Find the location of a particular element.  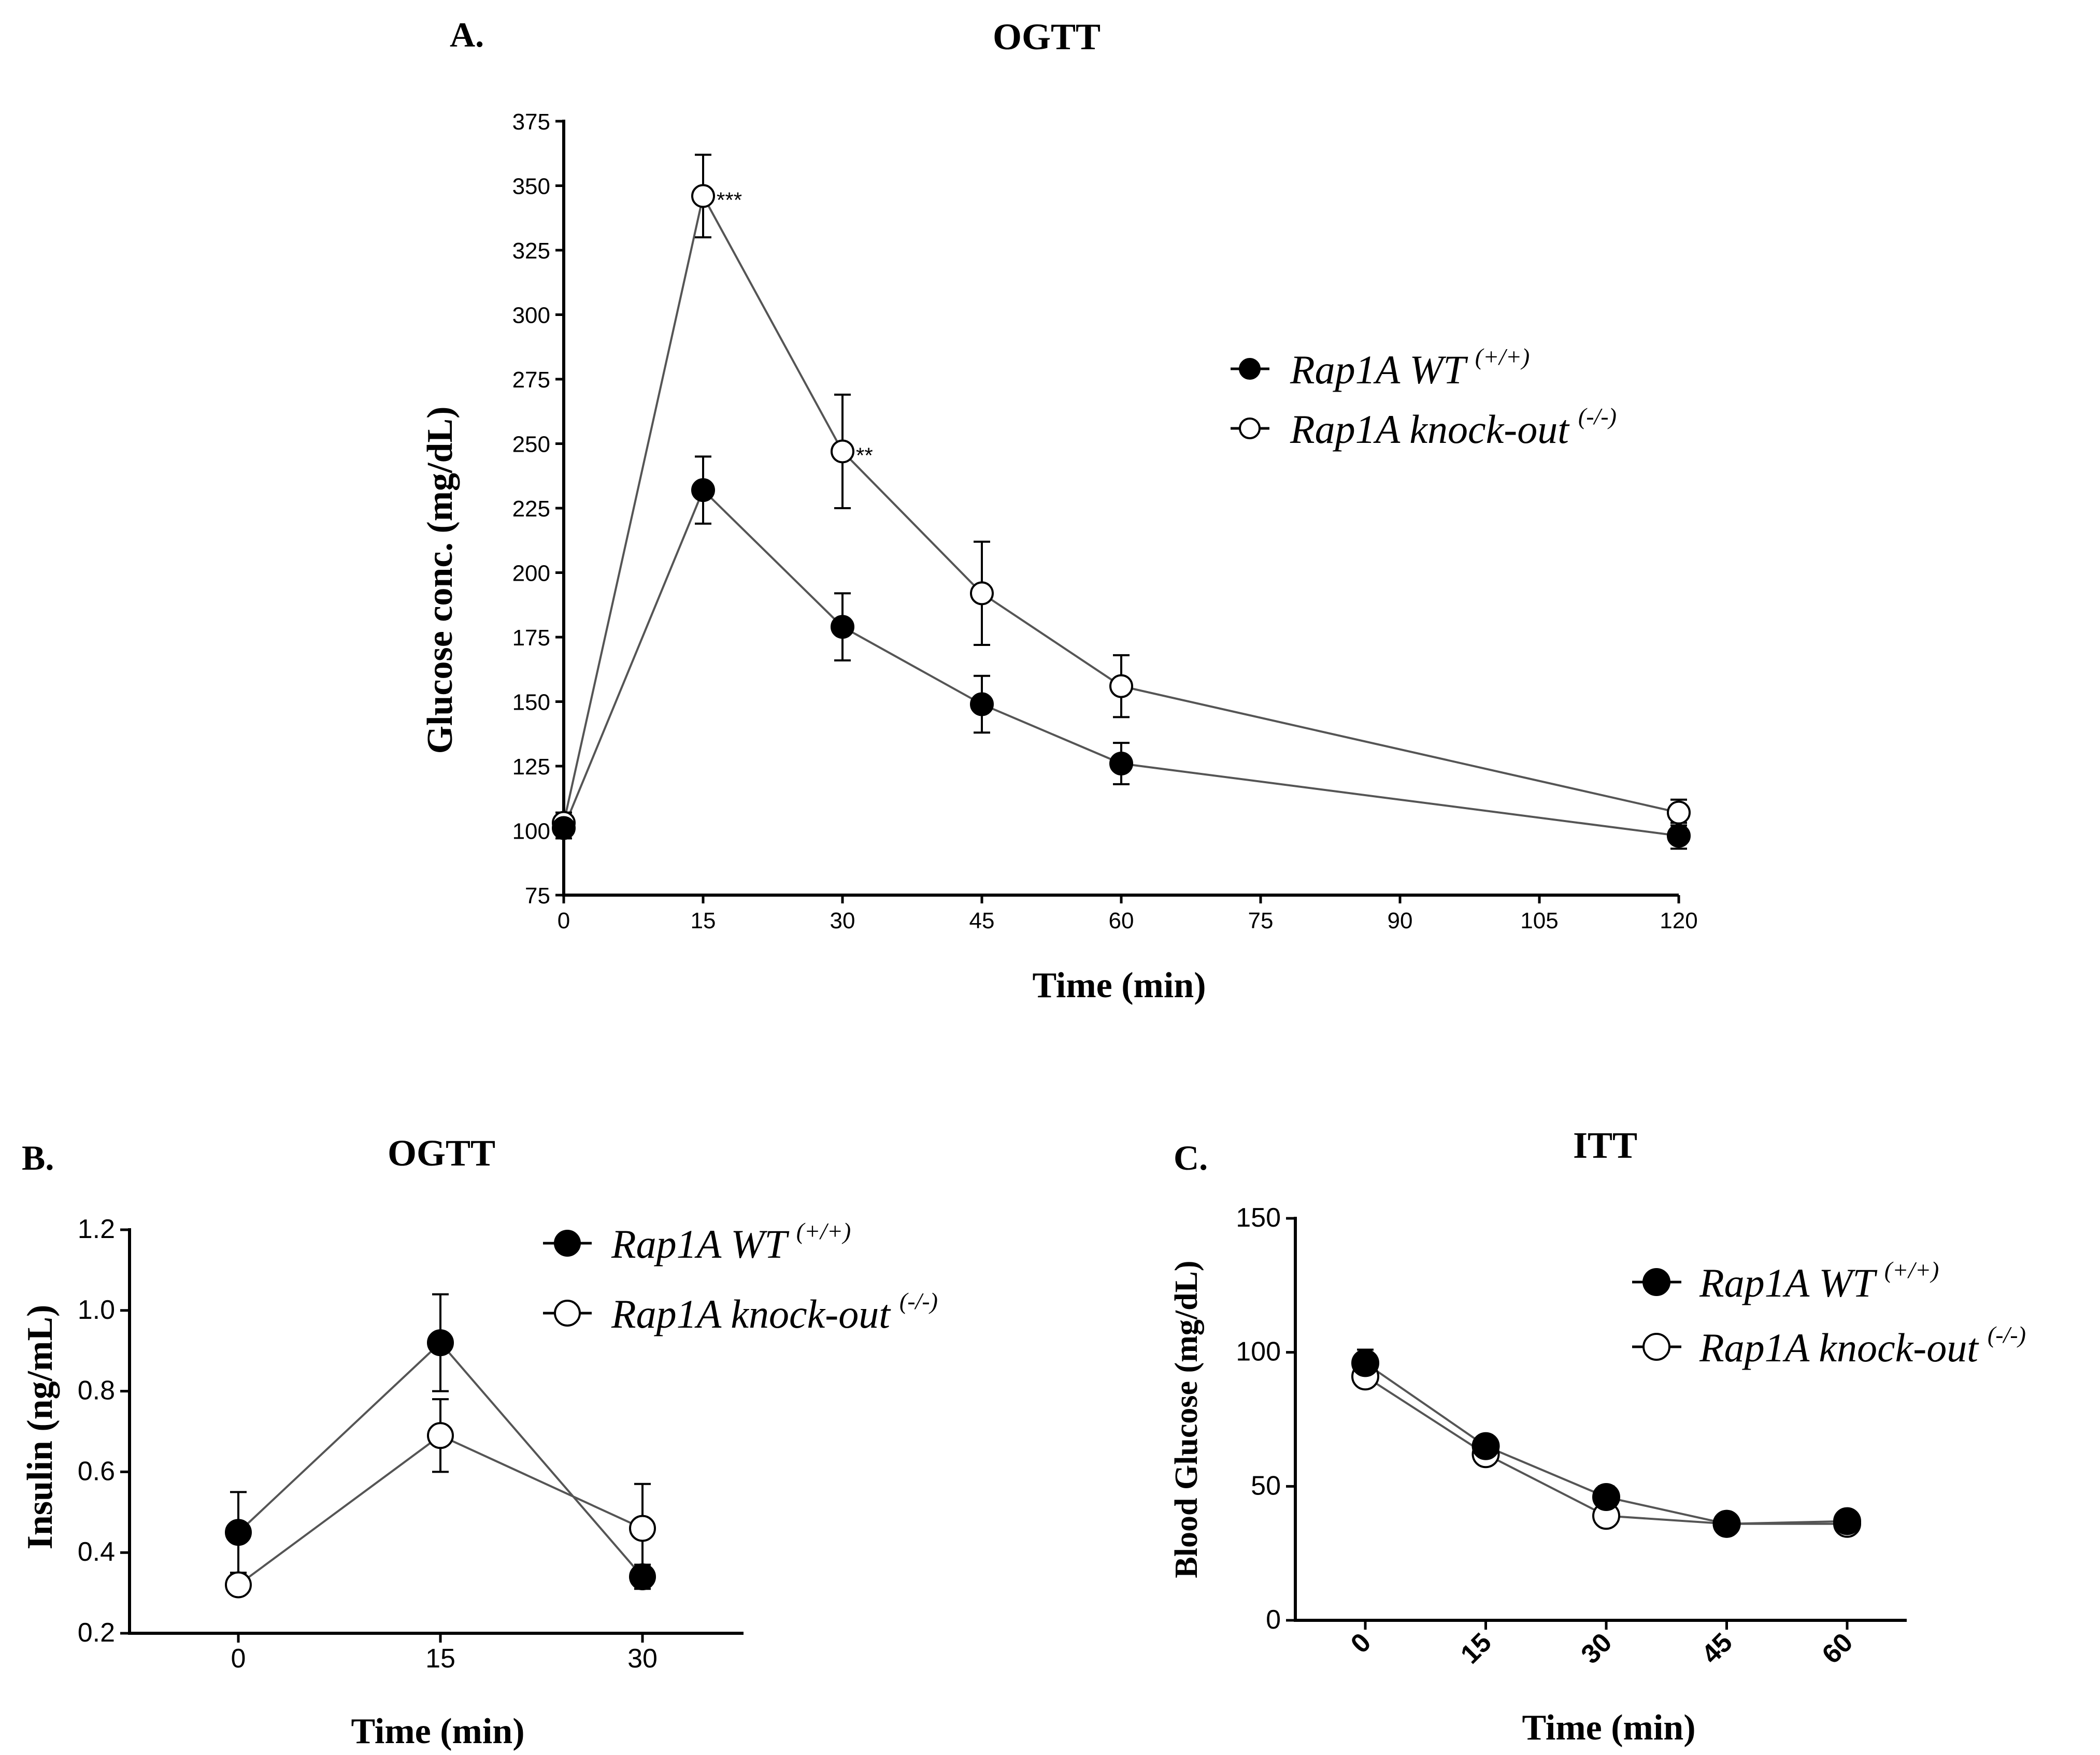

y-tick-label: 175 is located at coordinates (531, 638).